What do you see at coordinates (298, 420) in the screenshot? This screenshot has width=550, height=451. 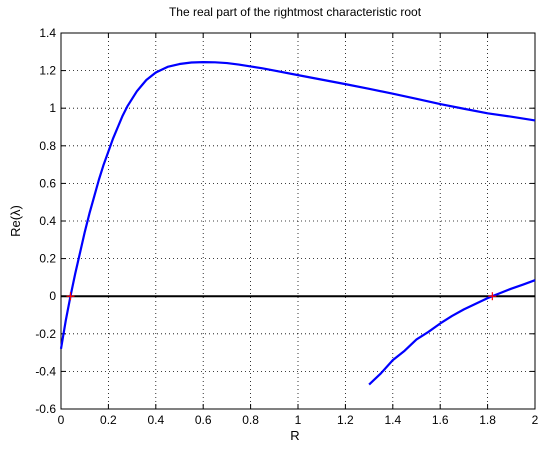 I see `x-tick-label: 1` at bounding box center [298, 420].